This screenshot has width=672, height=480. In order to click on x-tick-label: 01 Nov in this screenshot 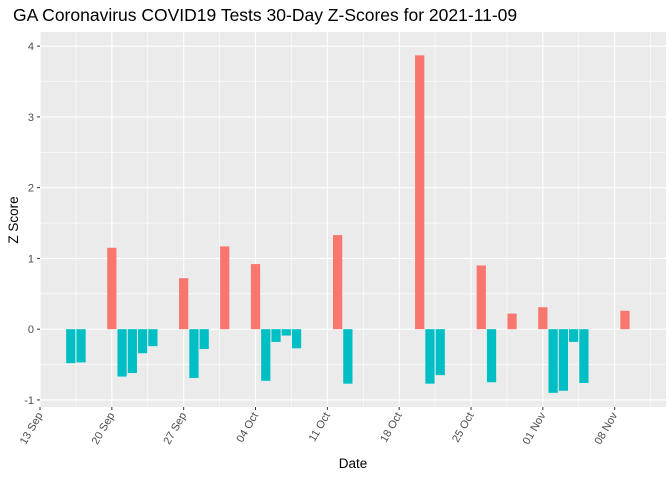, I will do `click(535, 428)`.